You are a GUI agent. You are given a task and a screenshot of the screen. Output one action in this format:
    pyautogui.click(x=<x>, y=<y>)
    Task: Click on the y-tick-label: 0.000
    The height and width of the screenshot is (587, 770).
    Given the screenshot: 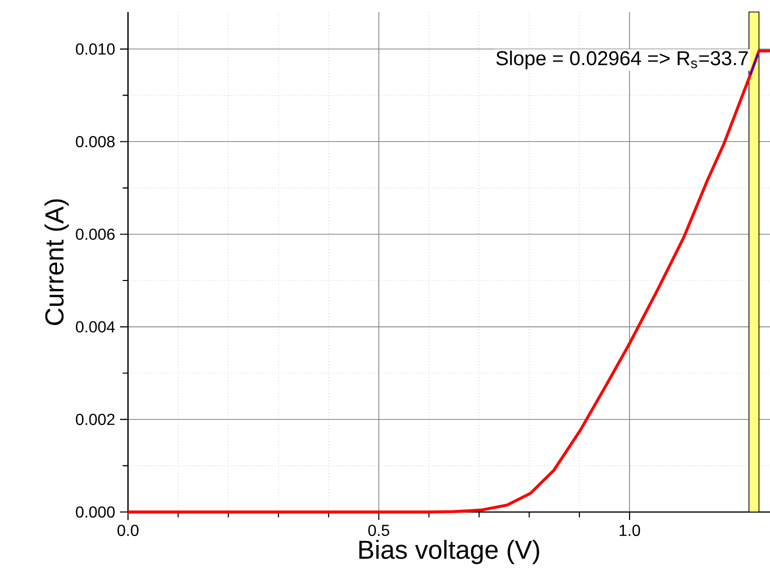 What is the action you would take?
    pyautogui.click(x=95, y=512)
    